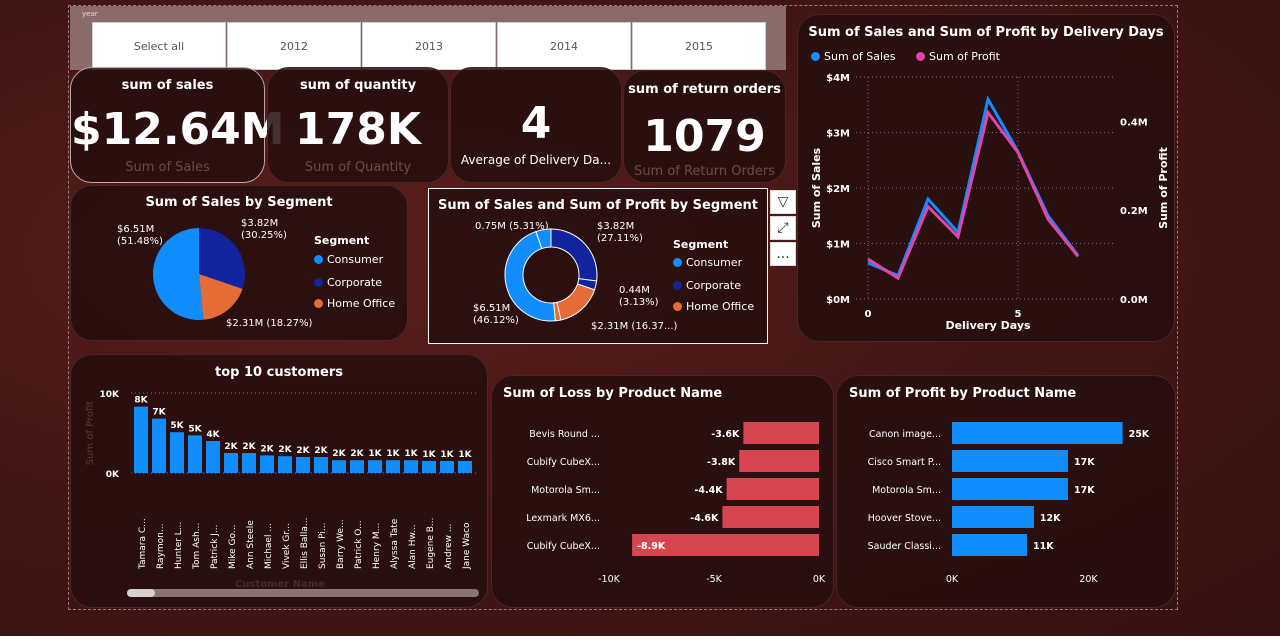 Image resolution: width=1280 pixels, height=640 pixels. What do you see at coordinates (1163, 188) in the screenshot?
I see `y2-axis-label: Sum of Profit` at bounding box center [1163, 188].